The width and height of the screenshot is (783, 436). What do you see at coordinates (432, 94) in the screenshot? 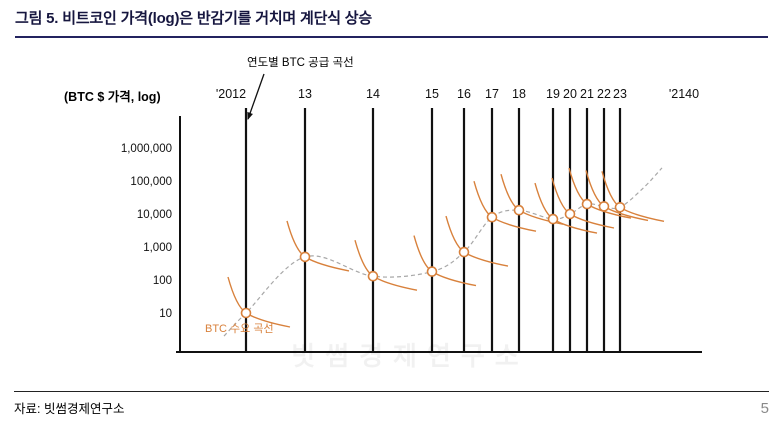
I see `year-label: 15` at bounding box center [432, 94].